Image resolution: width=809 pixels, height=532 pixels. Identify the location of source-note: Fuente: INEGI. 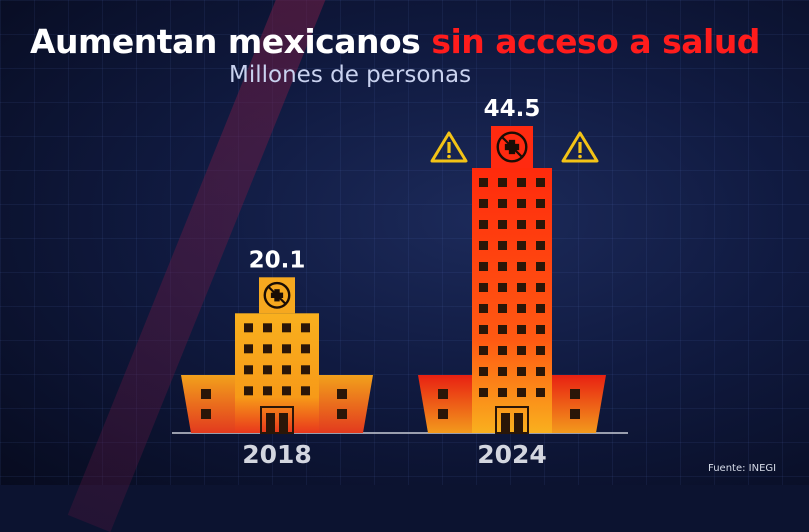
(742, 468).